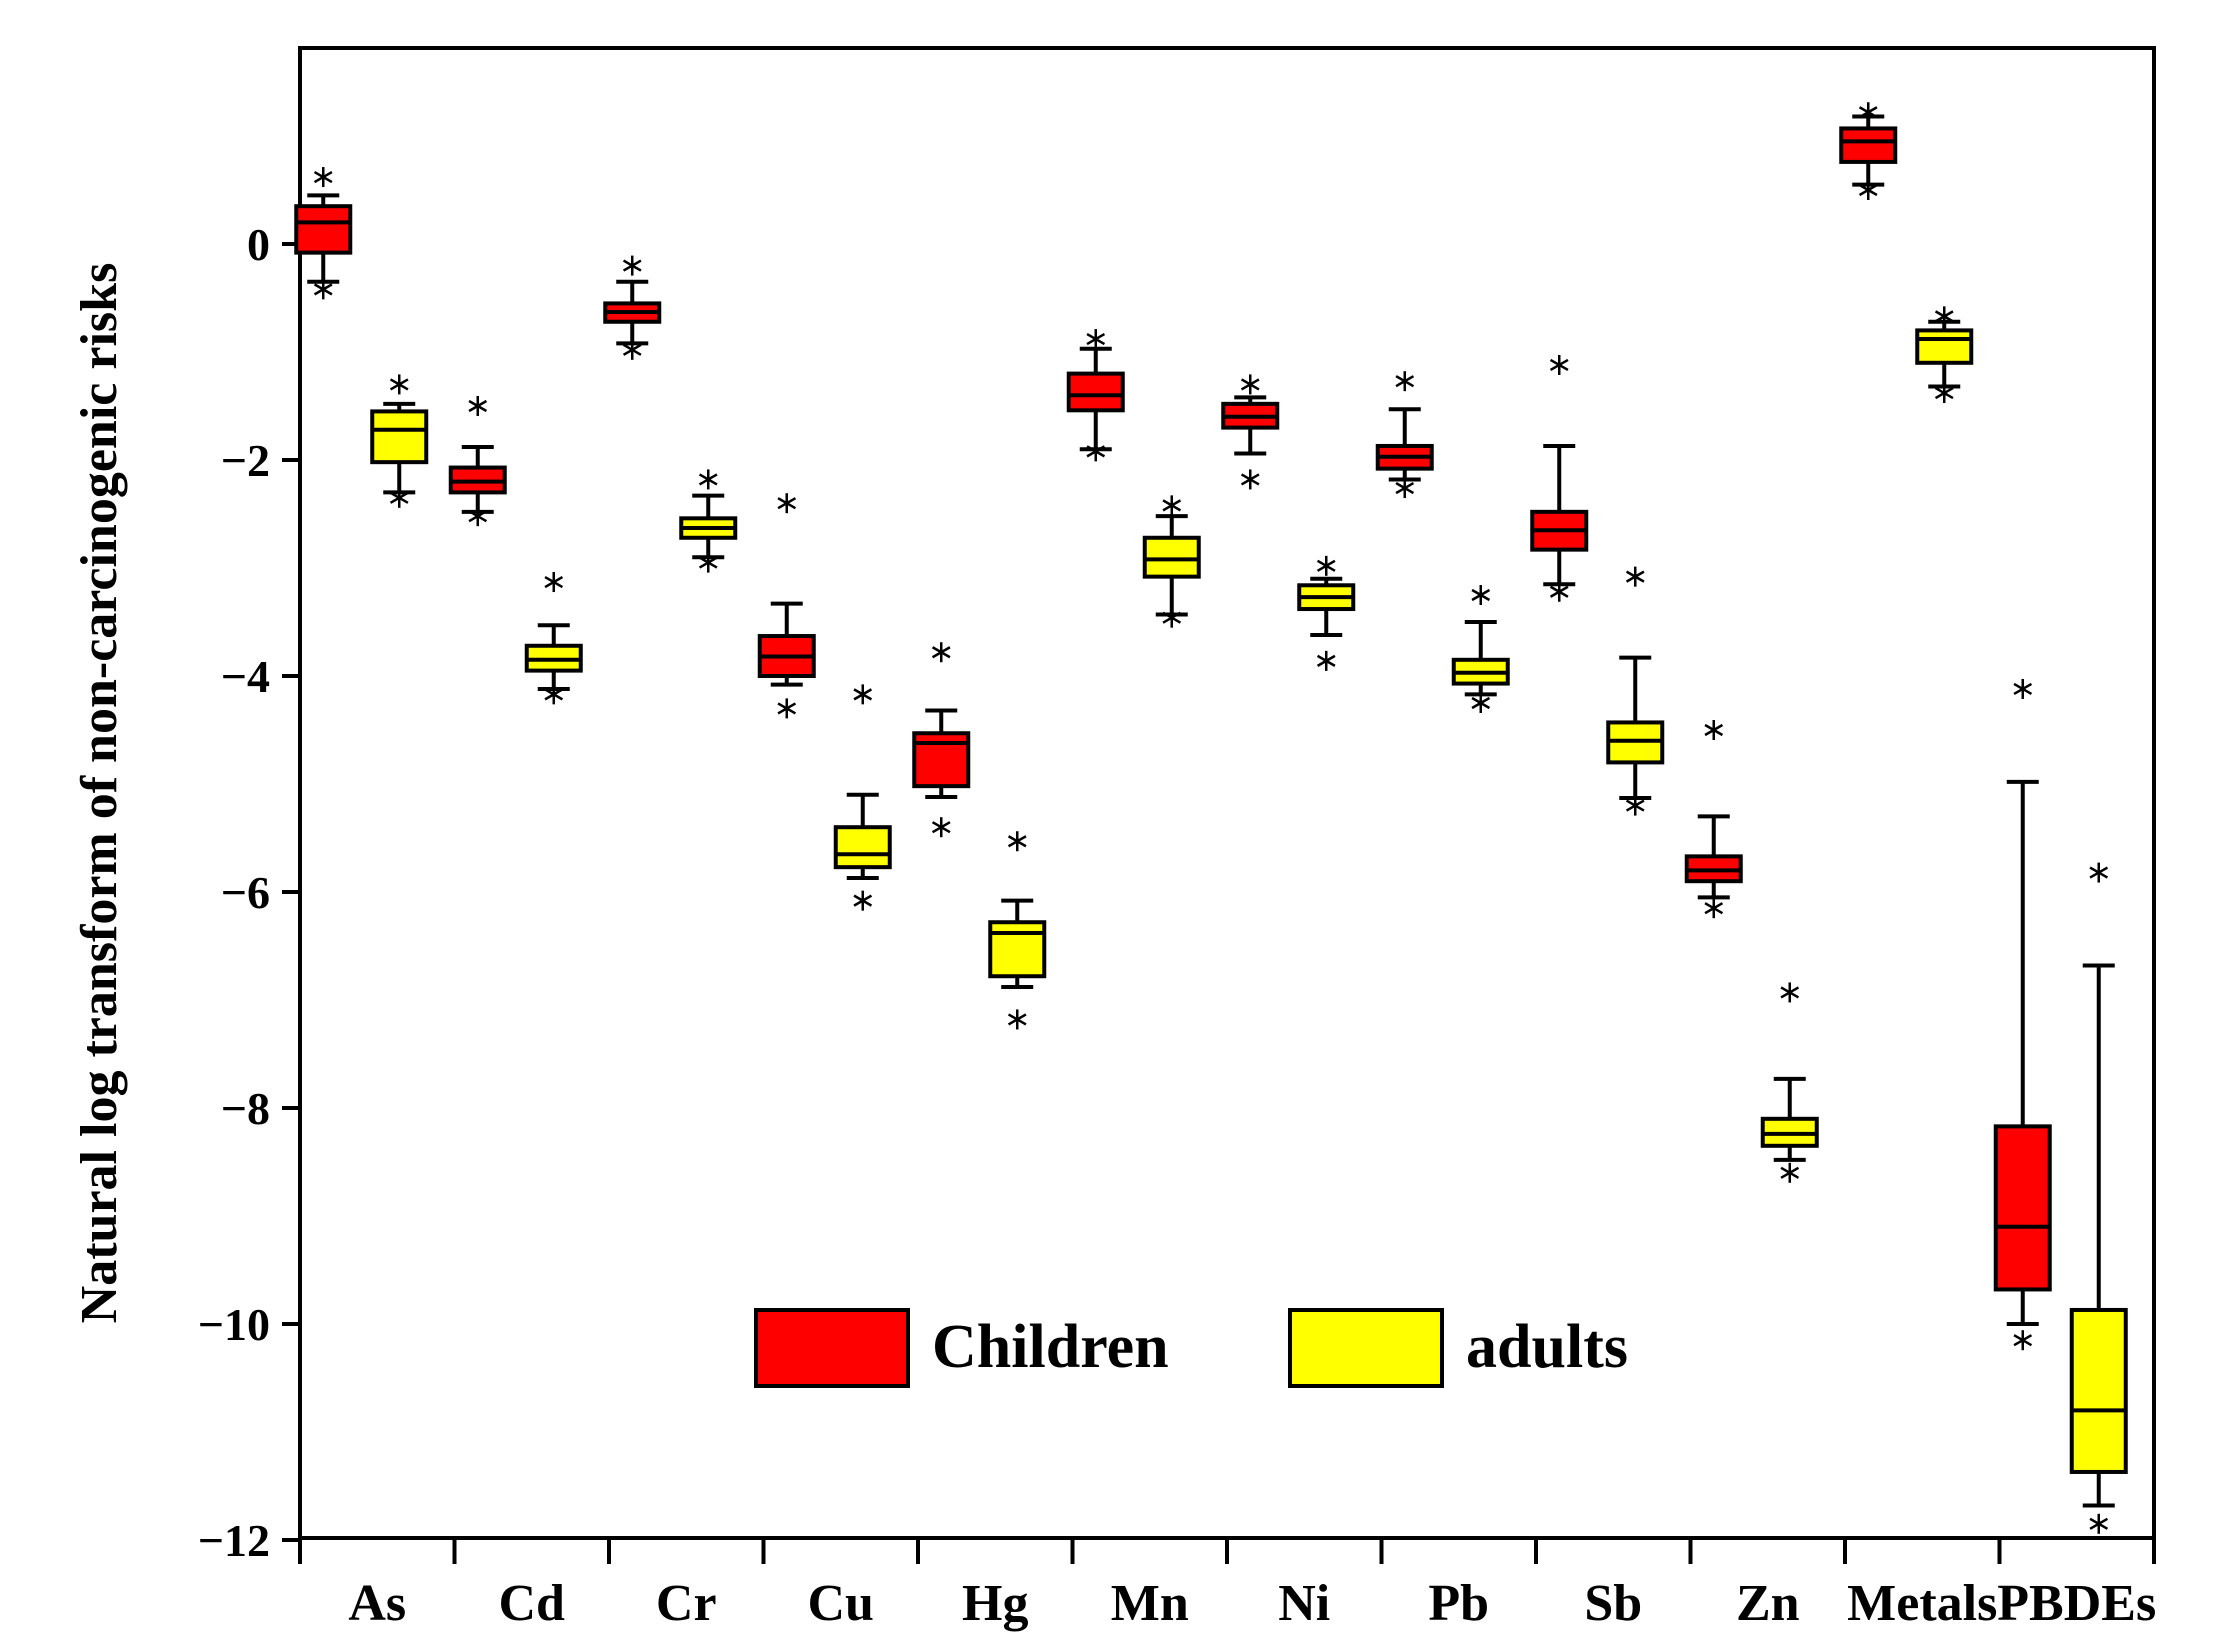  What do you see at coordinates (941, 740) in the screenshot?
I see `box-children-hg` at bounding box center [941, 740].